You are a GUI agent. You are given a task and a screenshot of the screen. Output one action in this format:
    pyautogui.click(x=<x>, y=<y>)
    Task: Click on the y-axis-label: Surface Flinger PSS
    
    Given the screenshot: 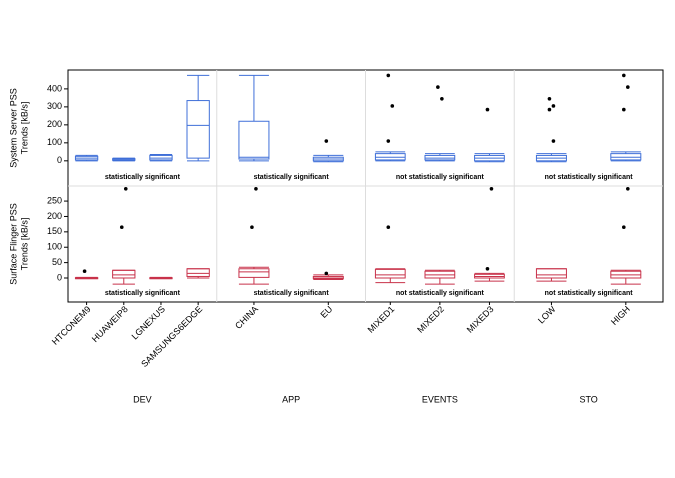 What is the action you would take?
    pyautogui.click(x=13, y=244)
    